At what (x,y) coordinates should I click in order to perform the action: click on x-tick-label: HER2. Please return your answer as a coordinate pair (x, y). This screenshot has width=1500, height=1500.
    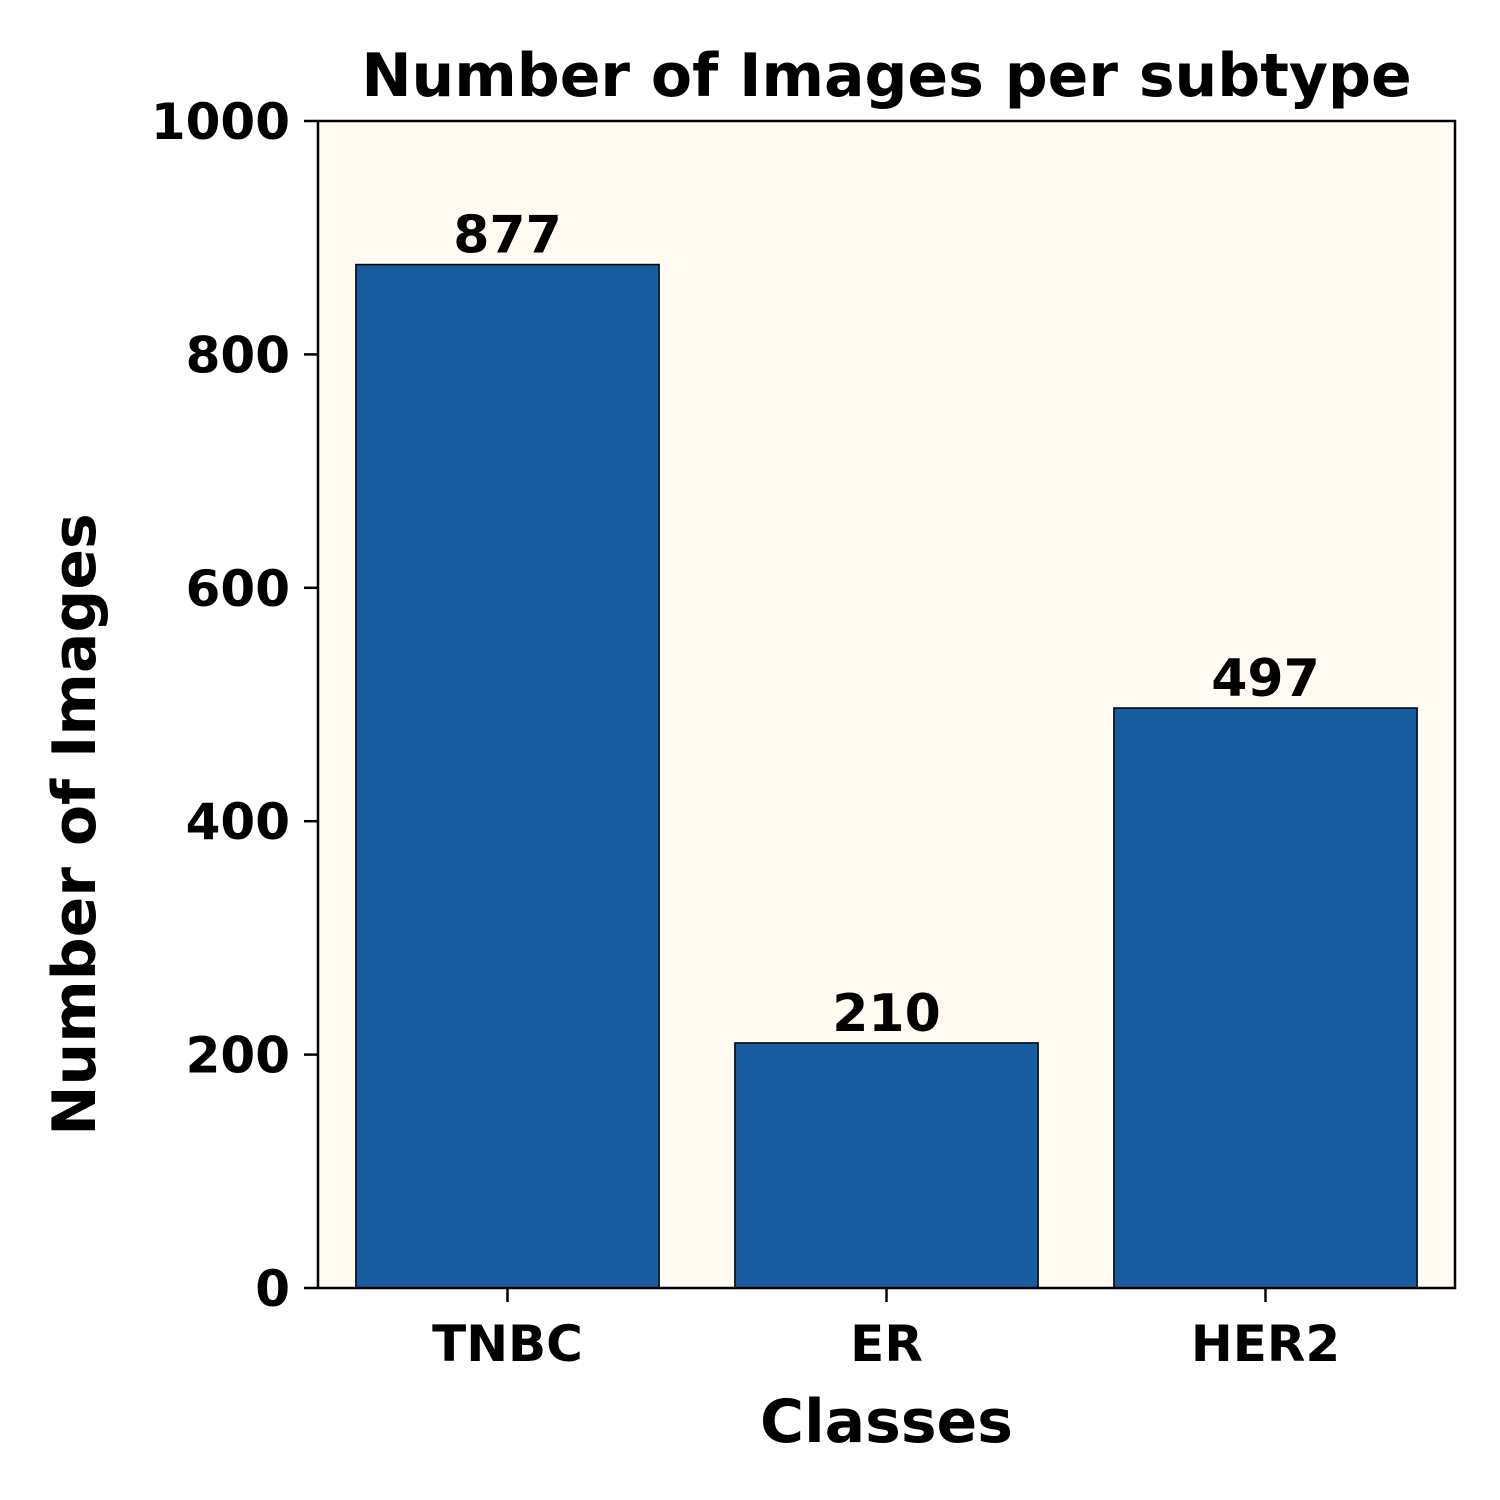
    Looking at the image, I should click on (1265, 1344).